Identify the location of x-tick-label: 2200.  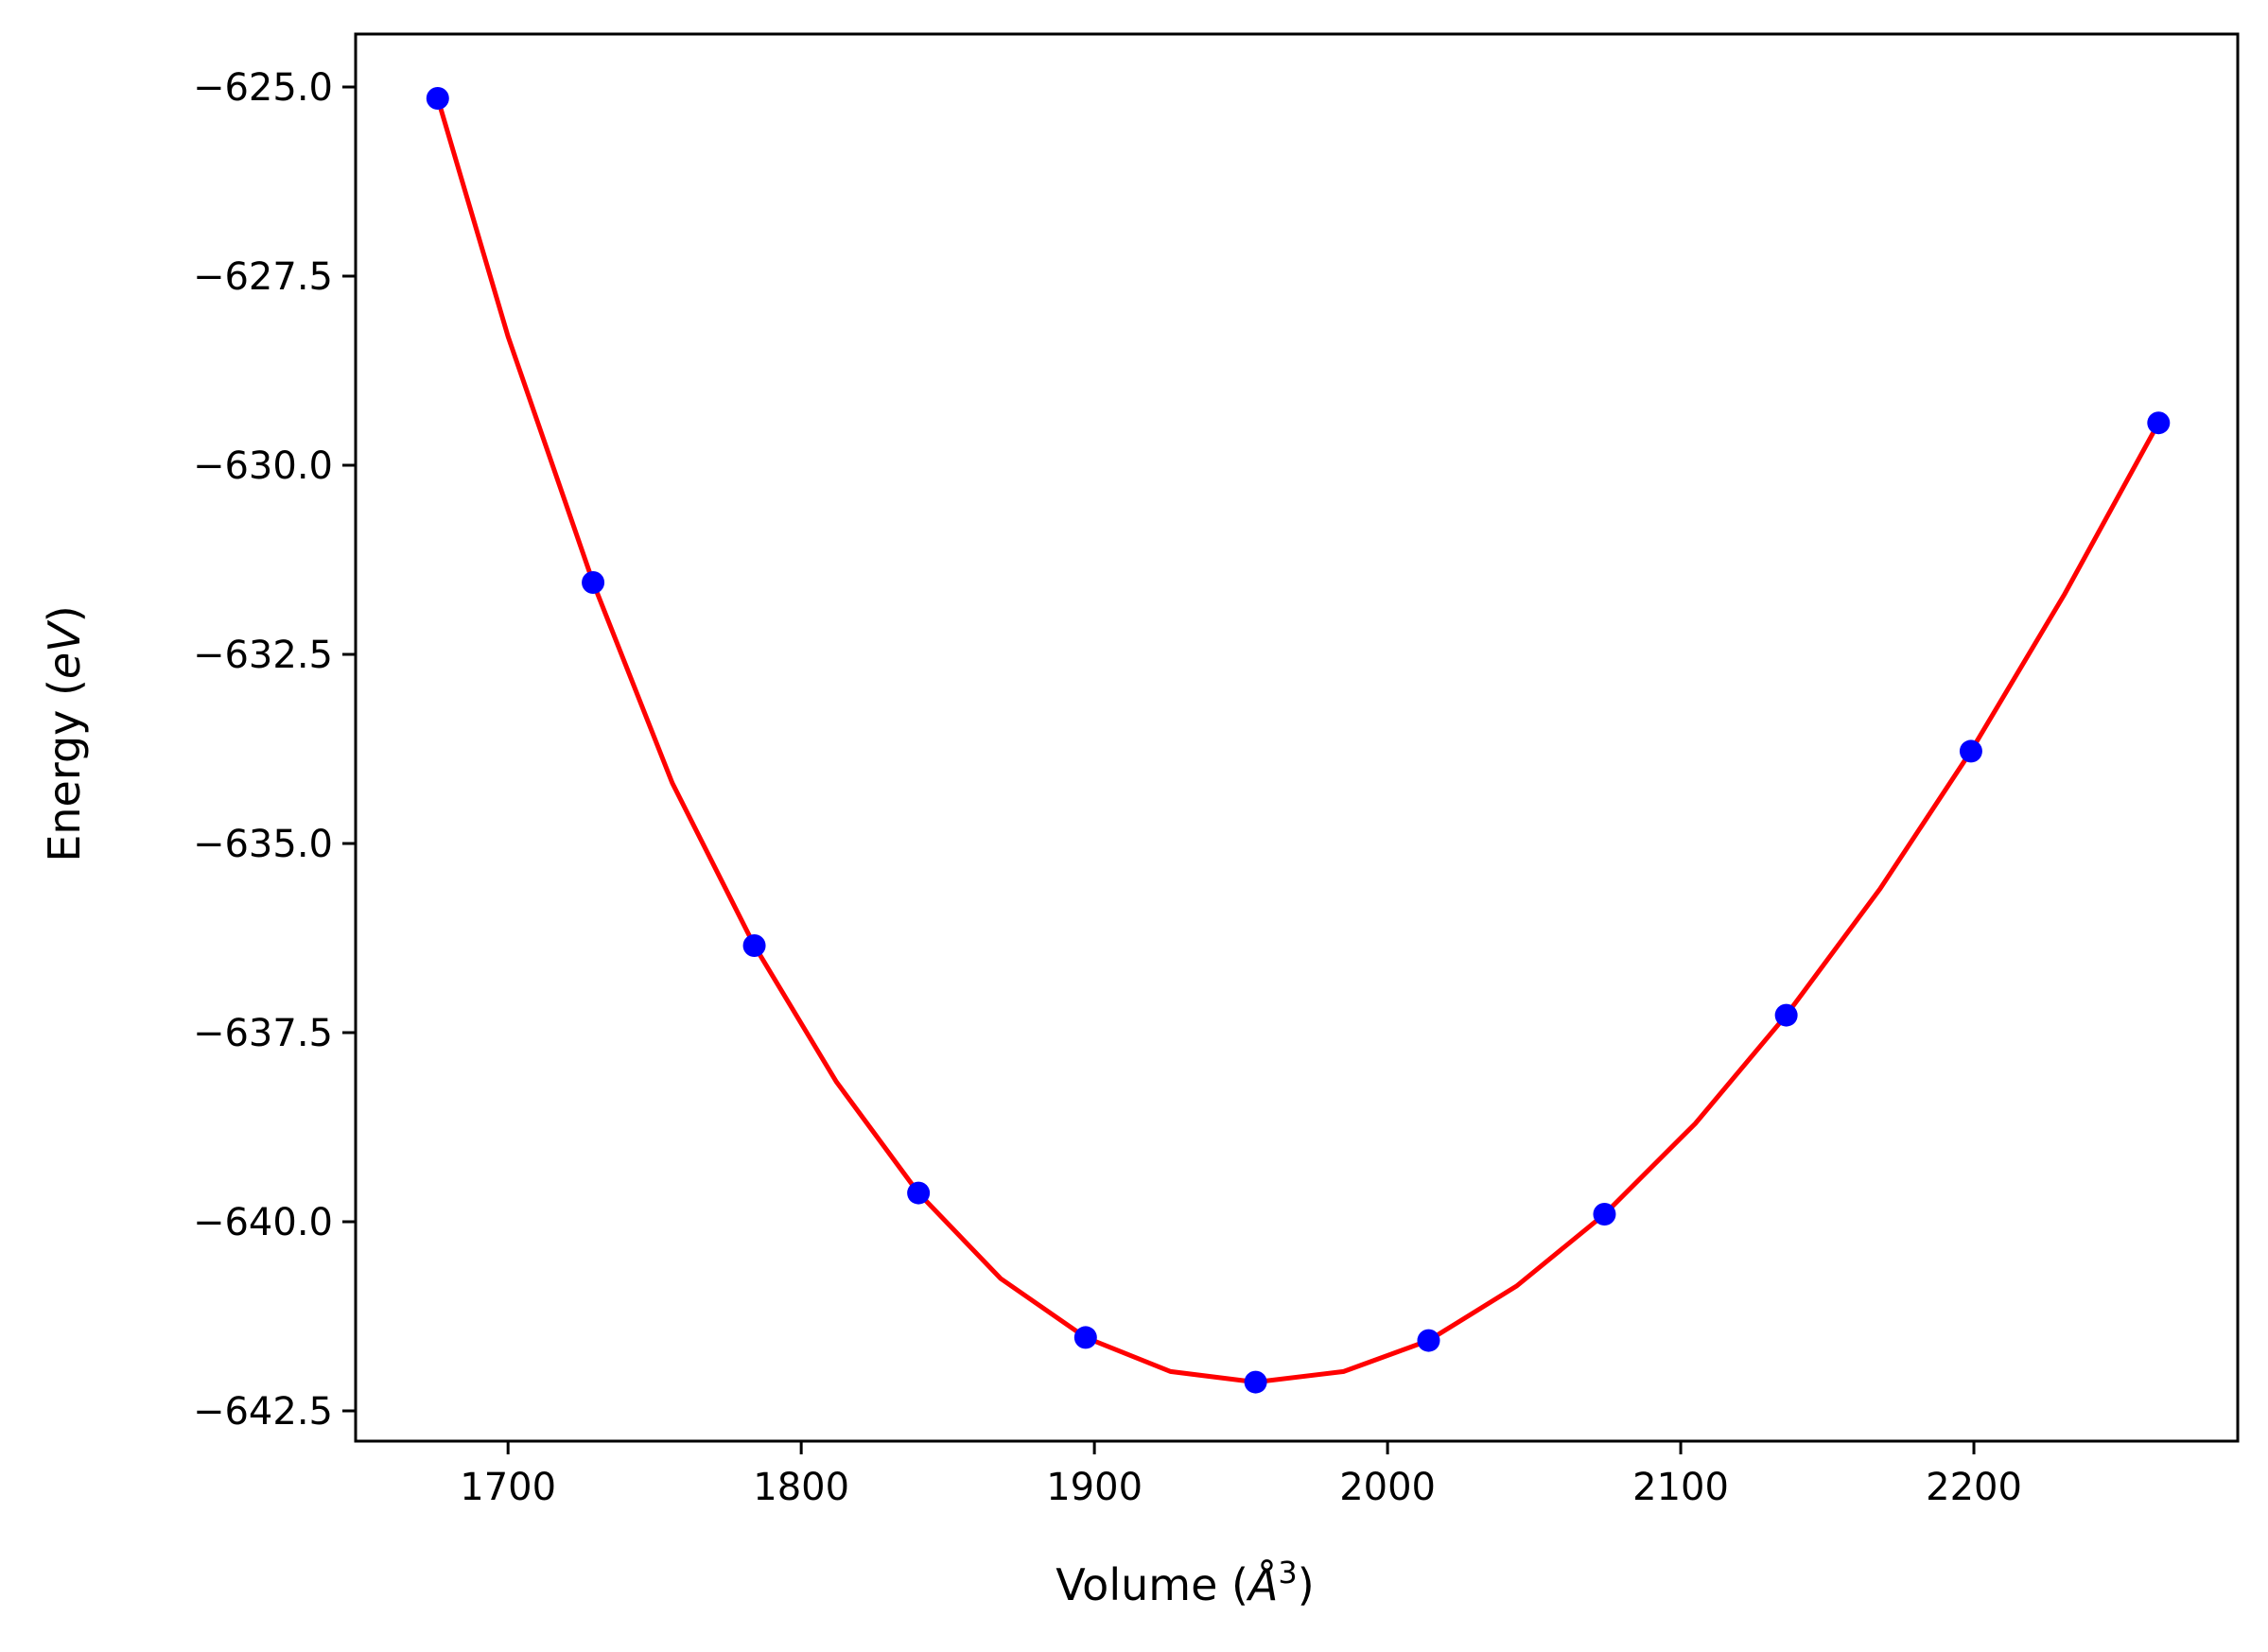
(1974, 1488).